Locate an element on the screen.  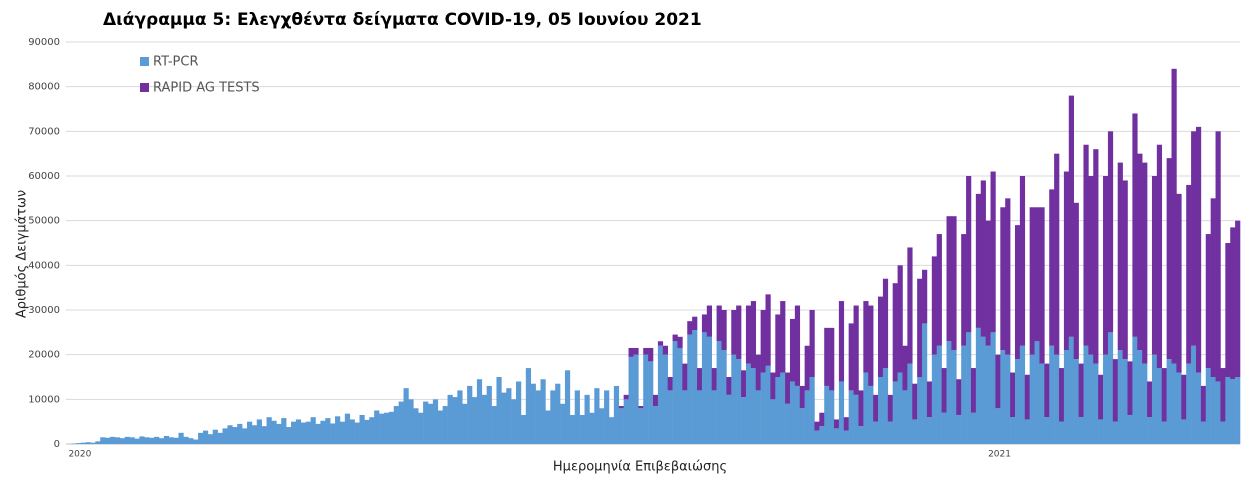
y-tick-label: 40000 is located at coordinates (44, 265).